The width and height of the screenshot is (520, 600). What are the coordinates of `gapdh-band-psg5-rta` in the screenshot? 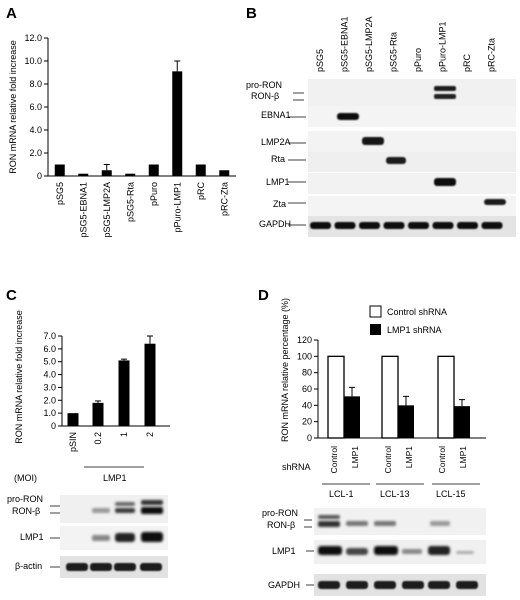 It's located at (394, 225).